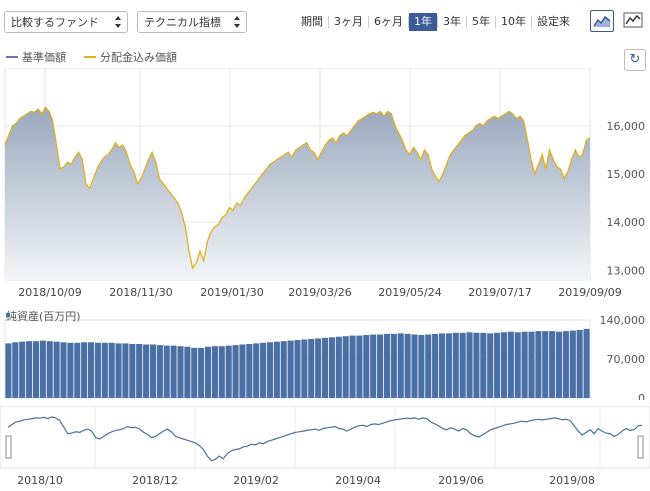 The width and height of the screenshot is (650, 491). What do you see at coordinates (90, 57) in the screenshot?
I see `legend-swatch` at bounding box center [90, 57].